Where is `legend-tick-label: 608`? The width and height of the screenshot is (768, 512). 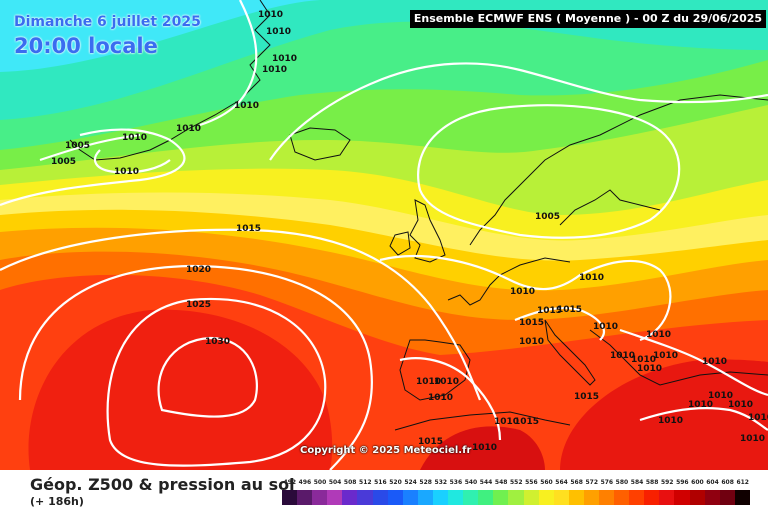
legend-tick-label: 608 is located at coordinates (727, 482).